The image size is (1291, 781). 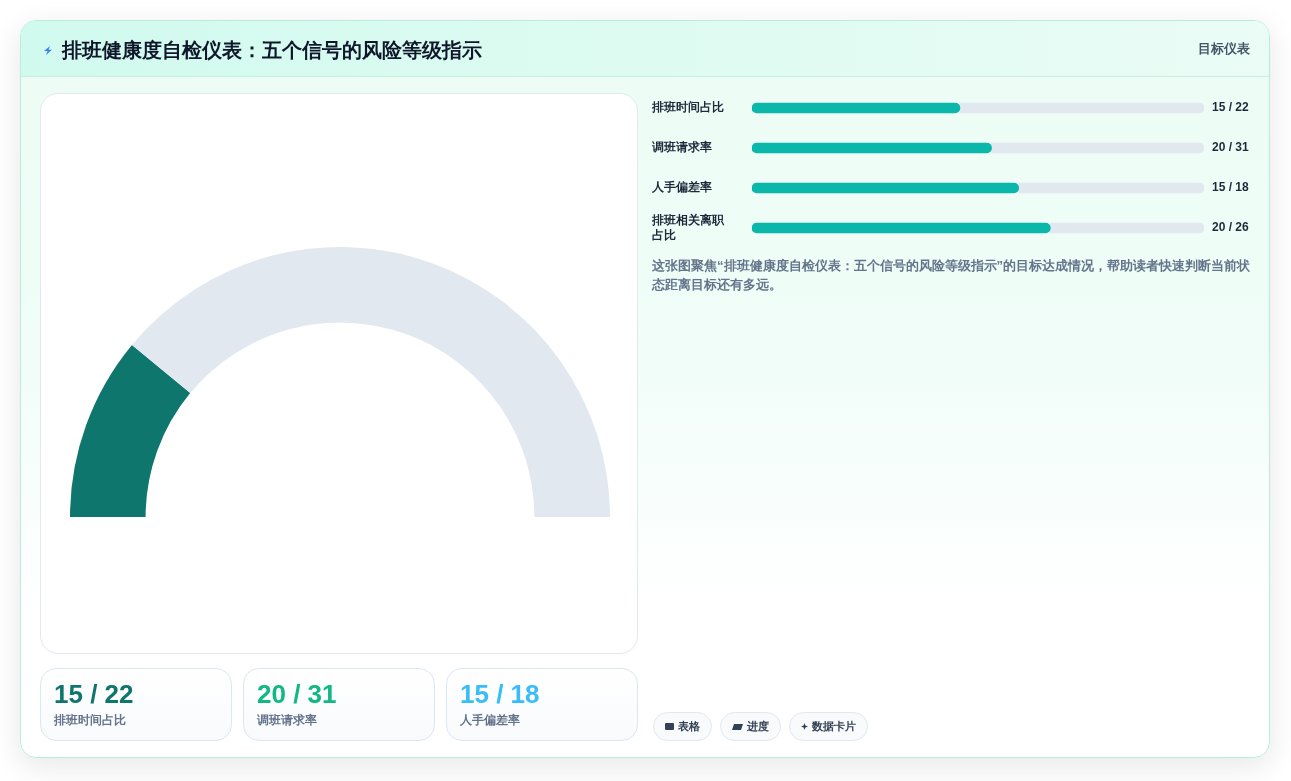 What do you see at coordinates (1231, 187) in the screenshot?
I see `text: 15 / 18` at bounding box center [1231, 187].